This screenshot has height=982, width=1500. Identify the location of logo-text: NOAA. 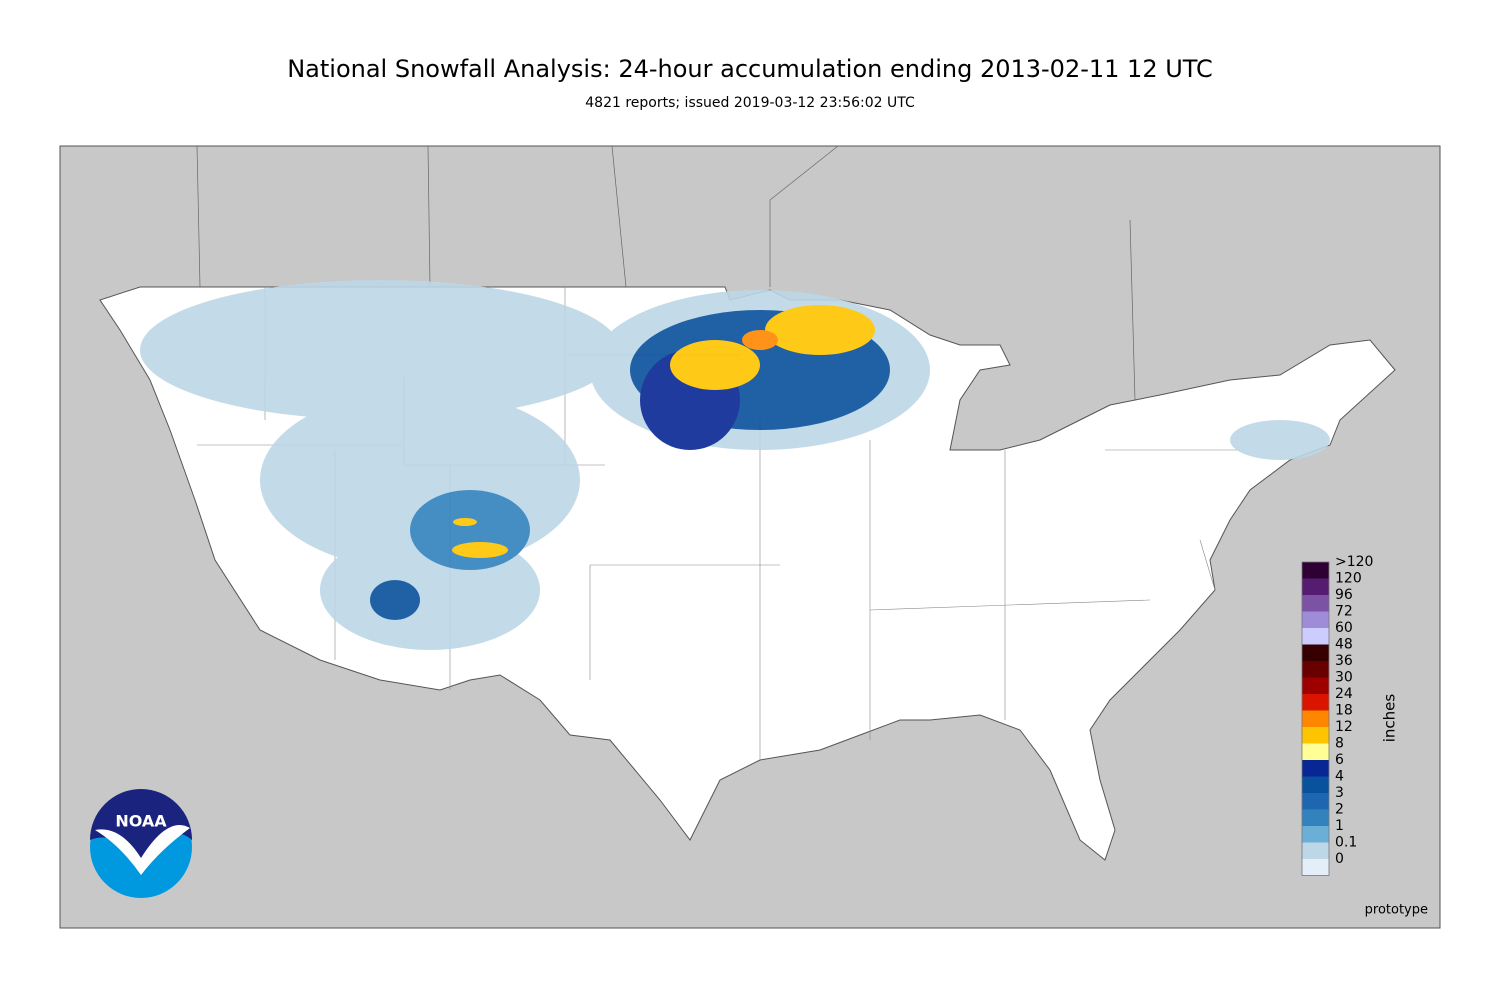
(141, 821).